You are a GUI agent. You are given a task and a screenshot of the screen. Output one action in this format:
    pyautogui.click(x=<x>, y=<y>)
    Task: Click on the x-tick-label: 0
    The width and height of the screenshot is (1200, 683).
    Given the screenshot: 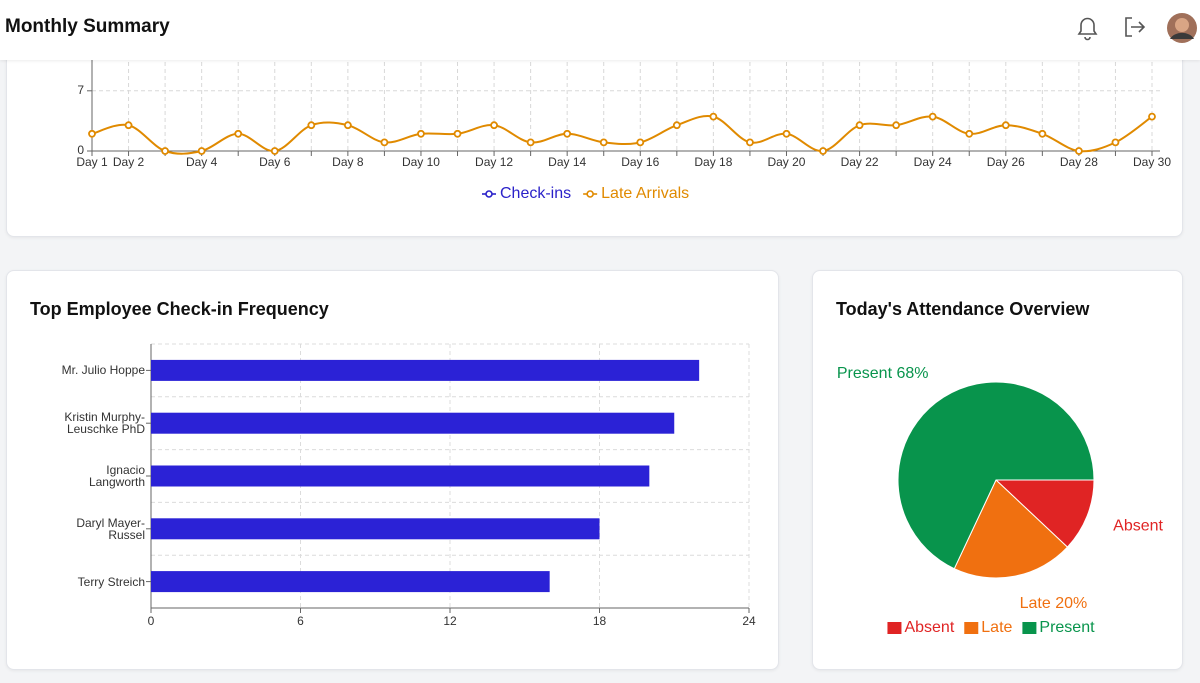 What is the action you would take?
    pyautogui.click(x=151, y=621)
    